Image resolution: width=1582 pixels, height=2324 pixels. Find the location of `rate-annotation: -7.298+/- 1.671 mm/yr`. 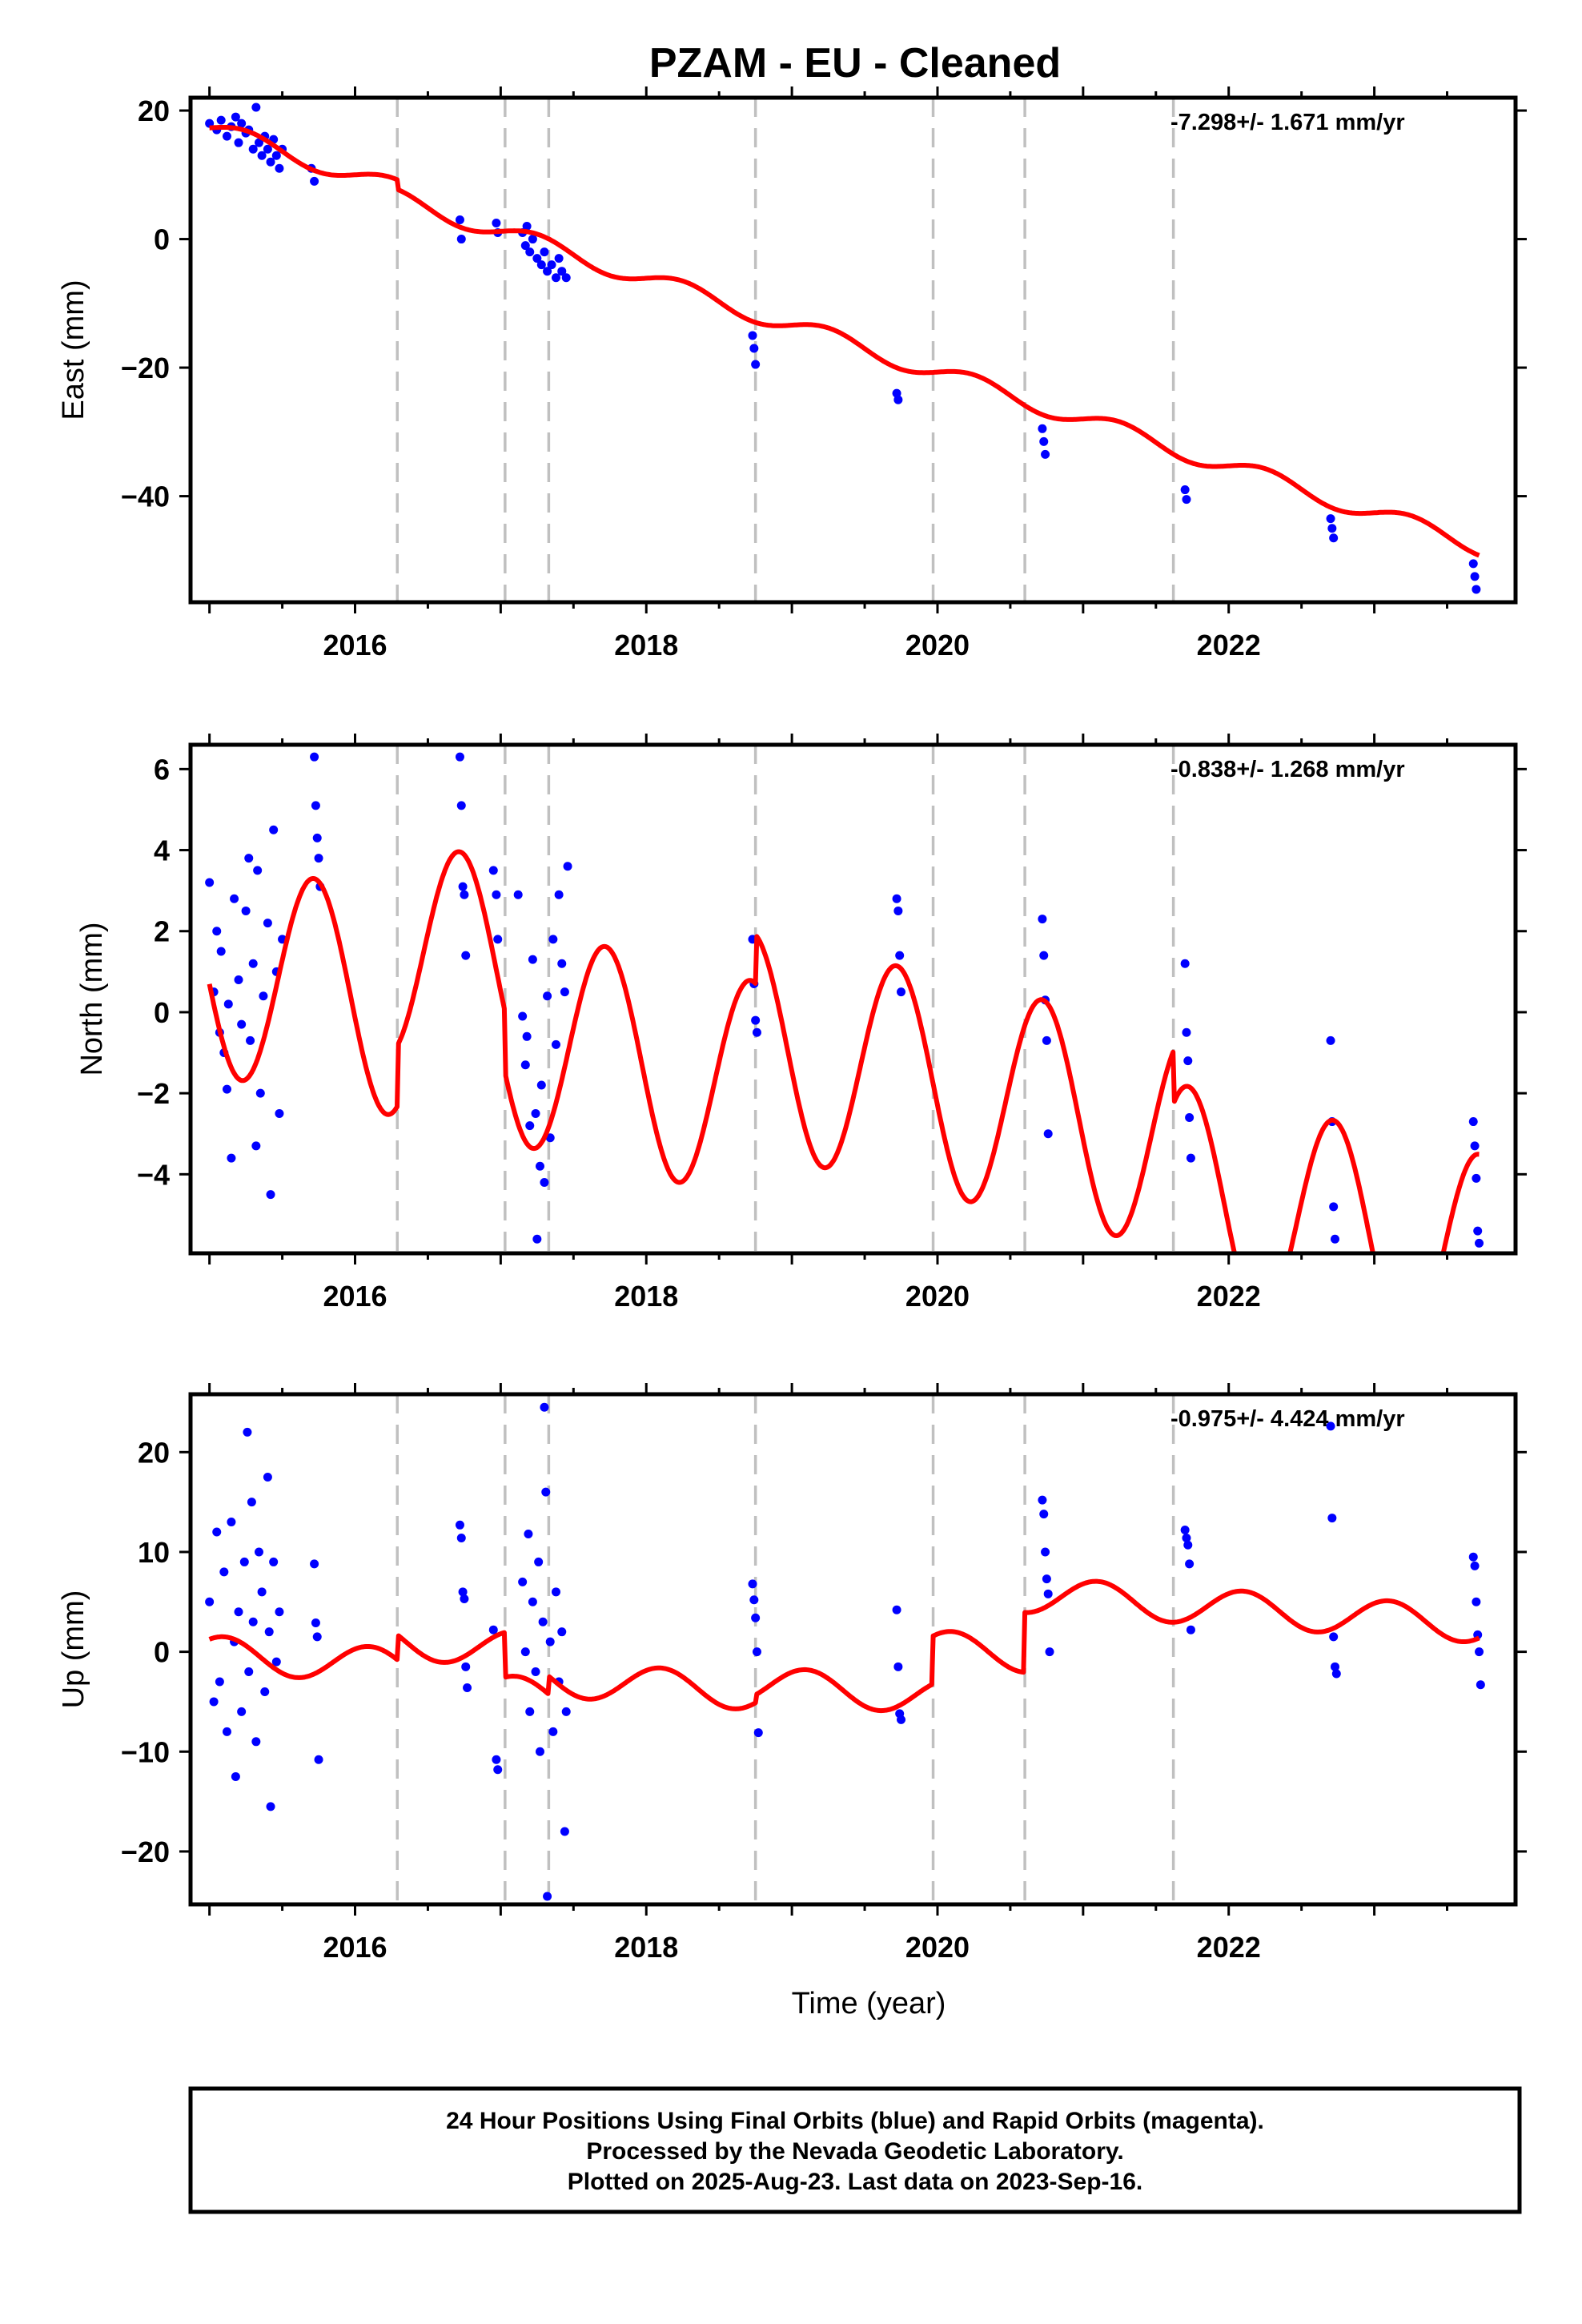

rate-annotation: -7.298+/- 1.671 mm/yr is located at coordinates (1287, 123).